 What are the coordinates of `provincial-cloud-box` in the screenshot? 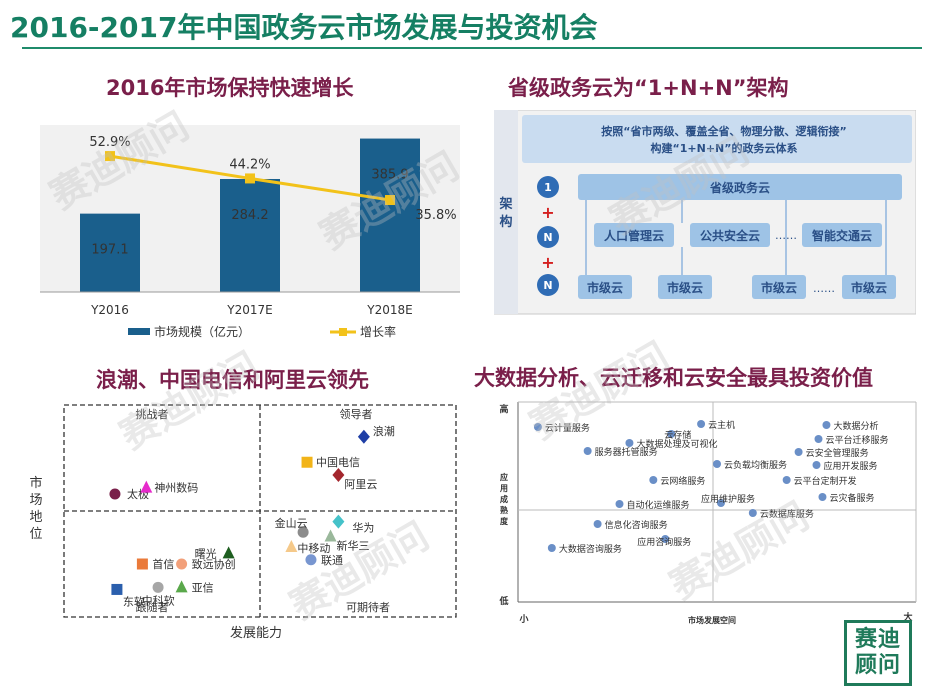 It's located at (740, 187).